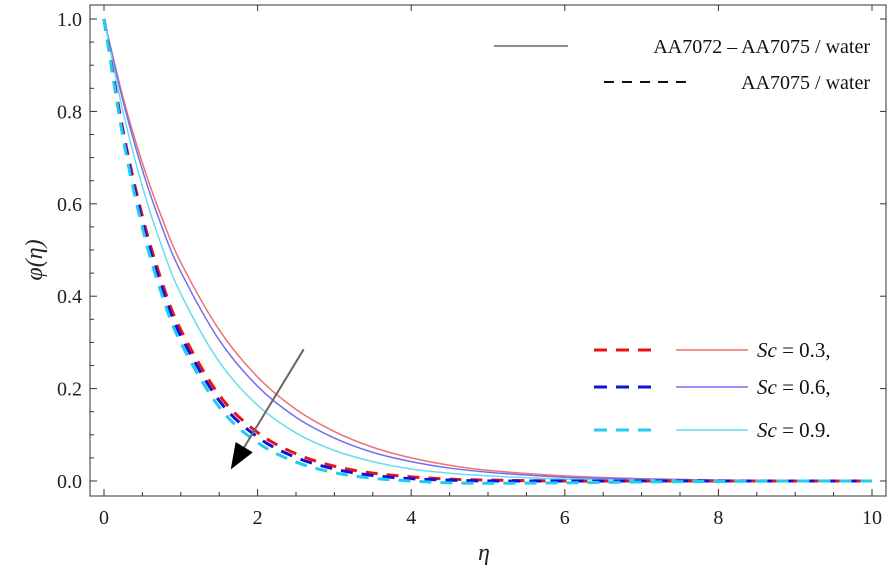 The height and width of the screenshot is (572, 891). I want to click on y-tick-label: 0.0, so click(69, 482).